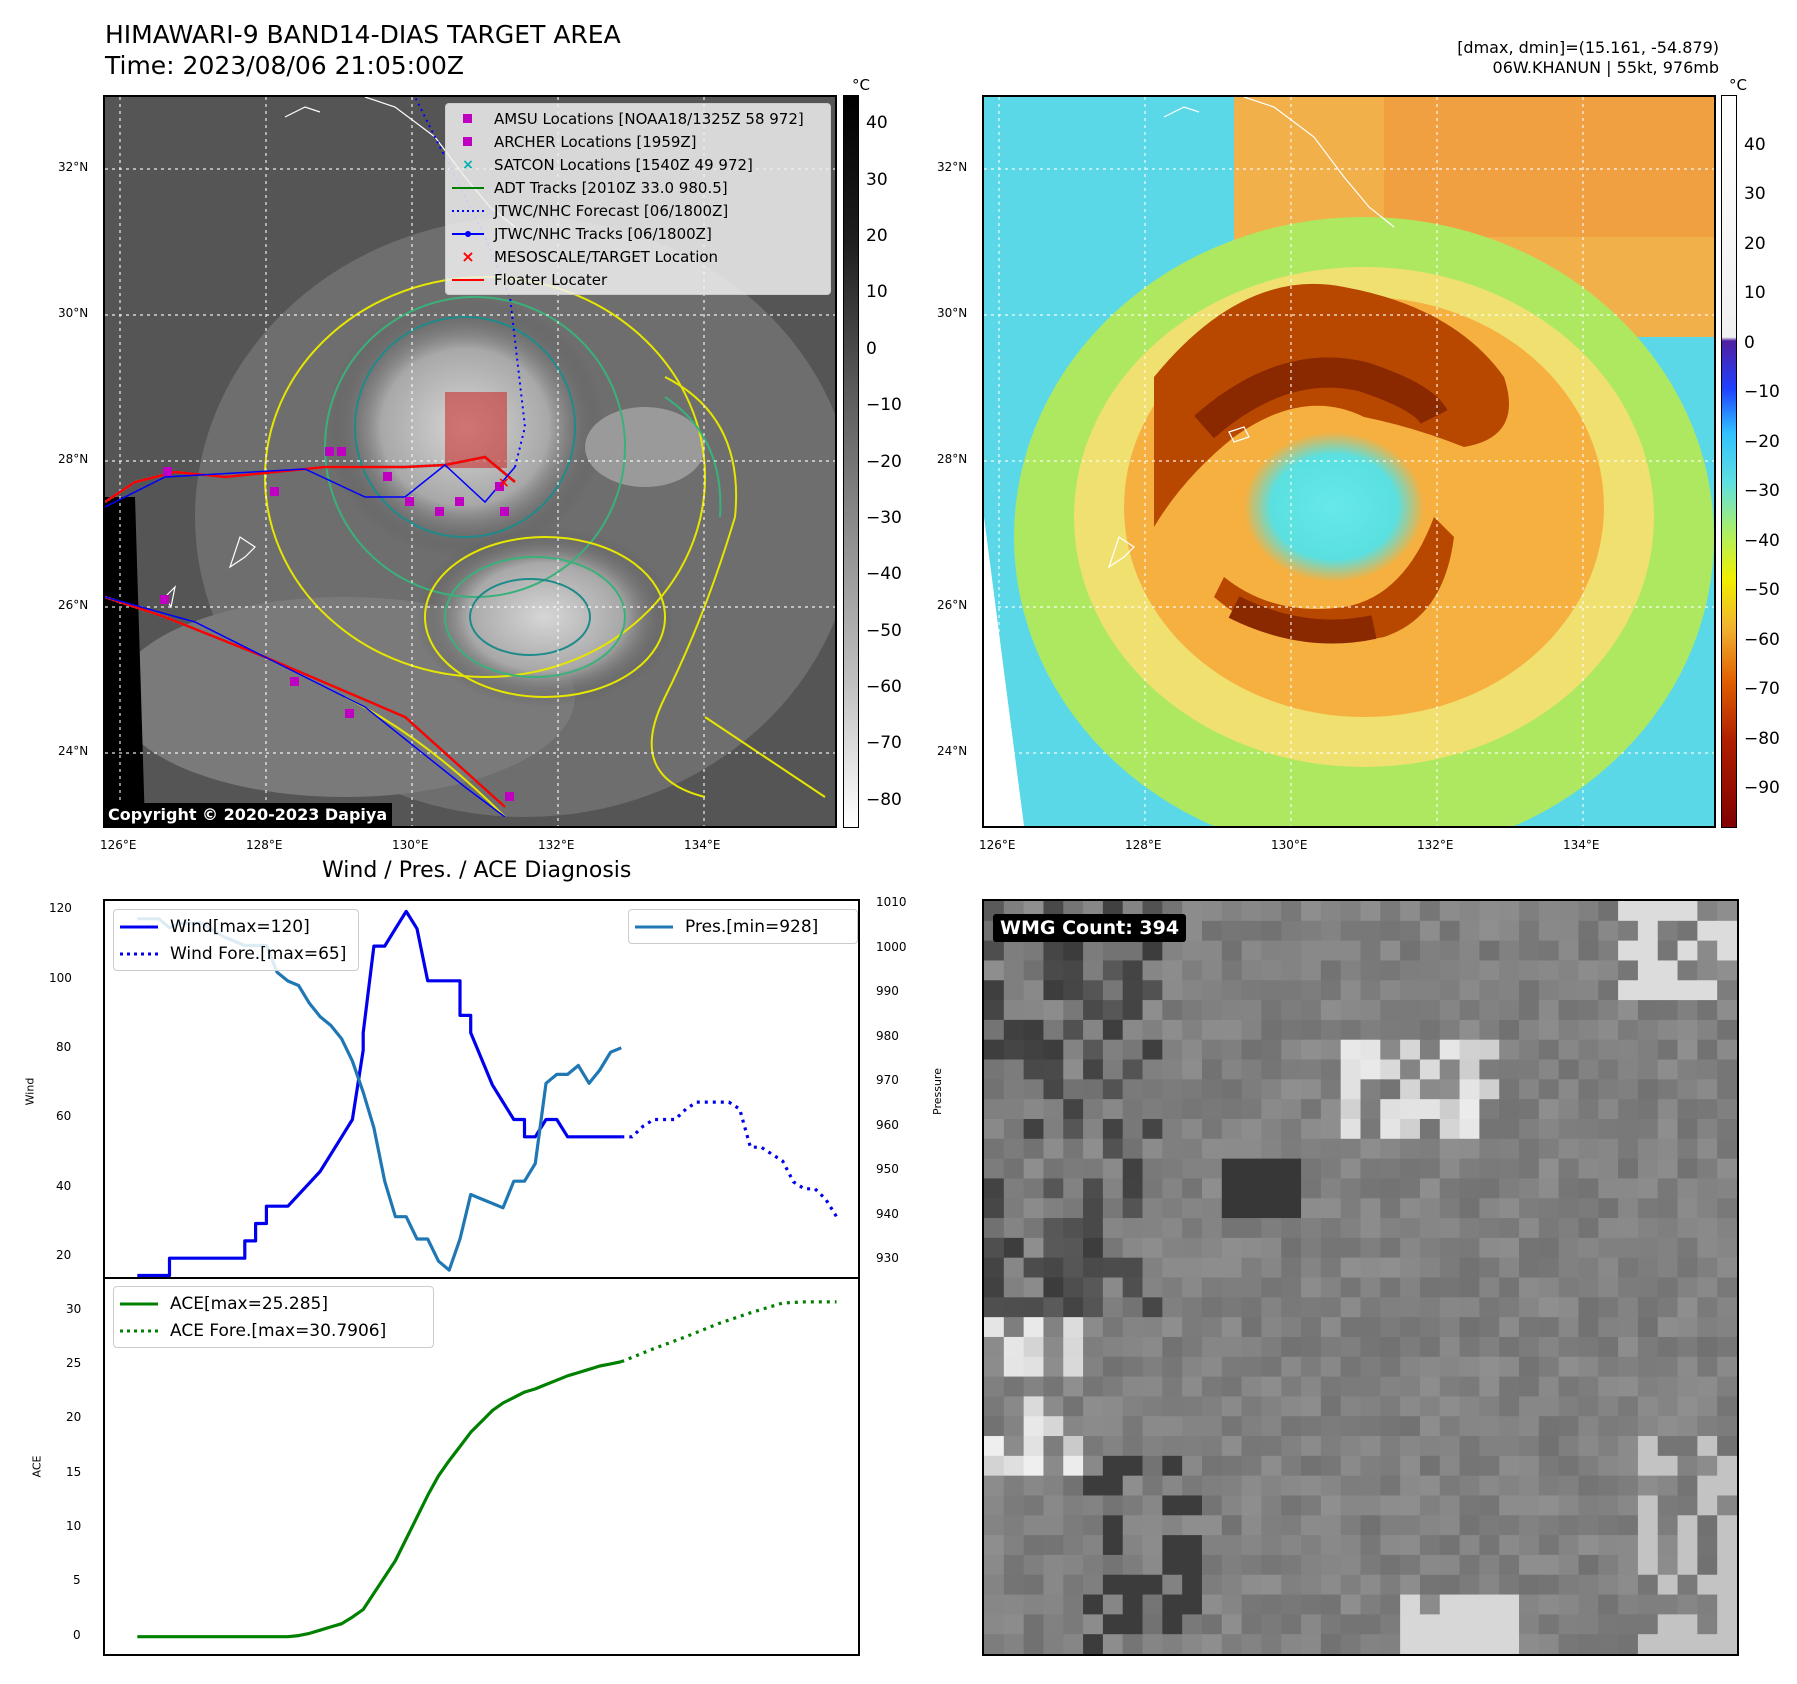 The image size is (1797, 1684). What do you see at coordinates (1755, 194) in the screenshot?
I see `color-cb-tick: 30` at bounding box center [1755, 194].